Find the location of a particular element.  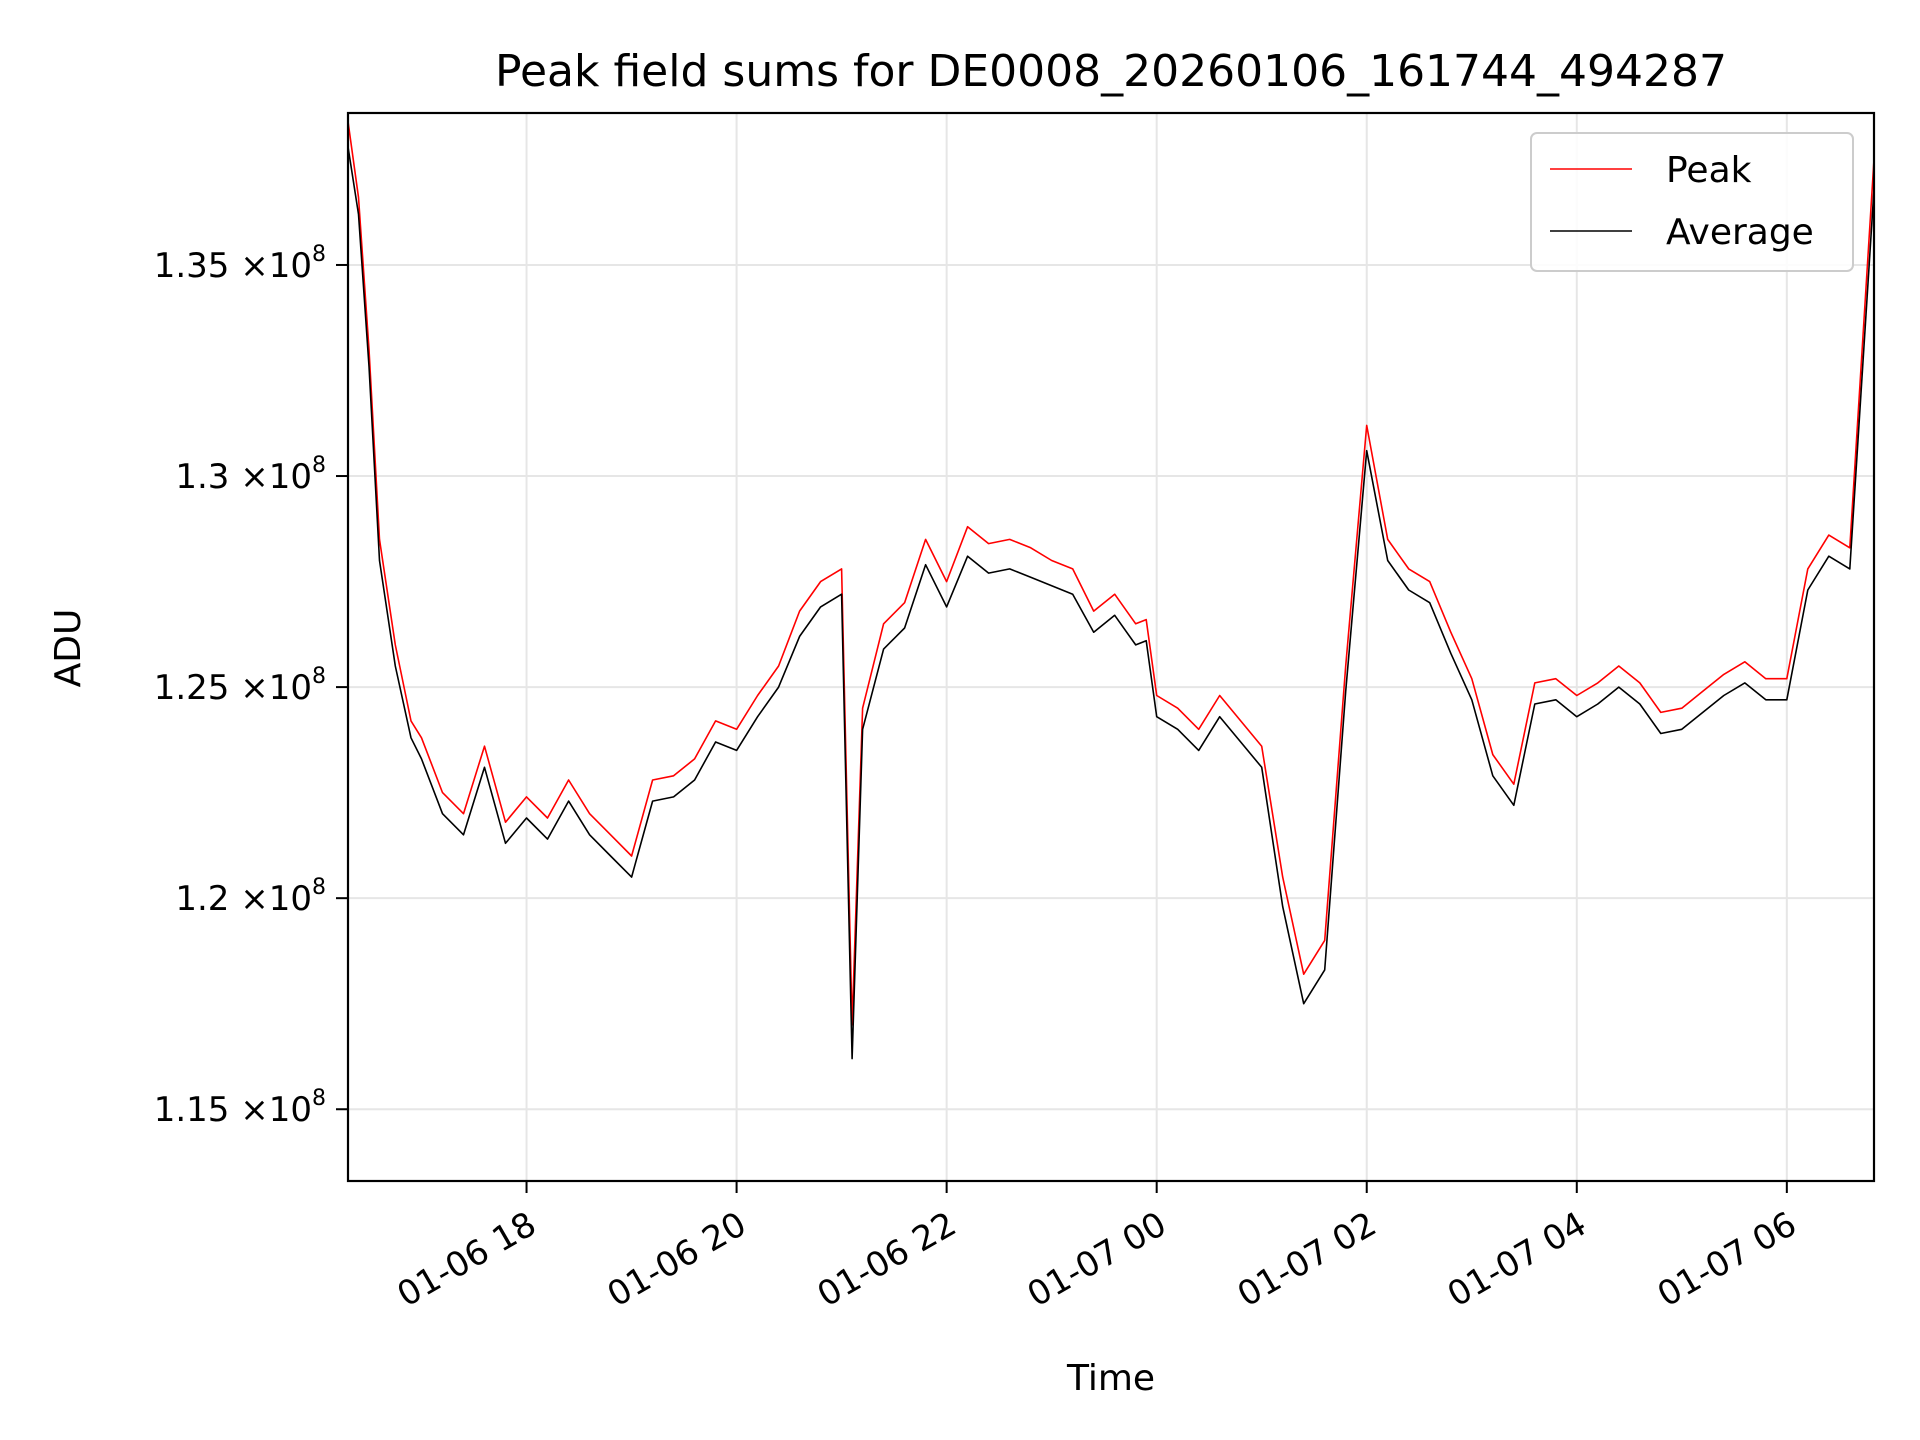

y-tick-label-4: 1.35 ×108 is located at coordinates (240, 264).